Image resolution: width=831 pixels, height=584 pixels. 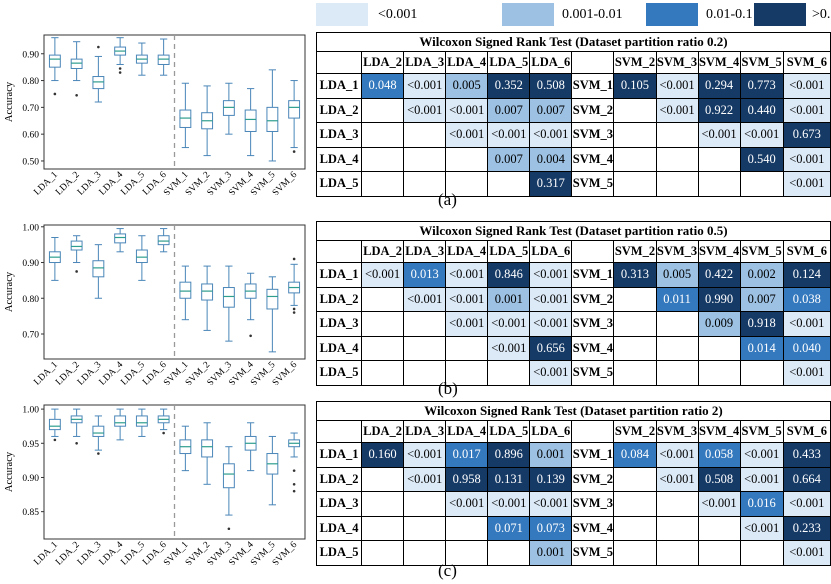 I want to click on pvalue-cell: 0.433, so click(x=806, y=455).